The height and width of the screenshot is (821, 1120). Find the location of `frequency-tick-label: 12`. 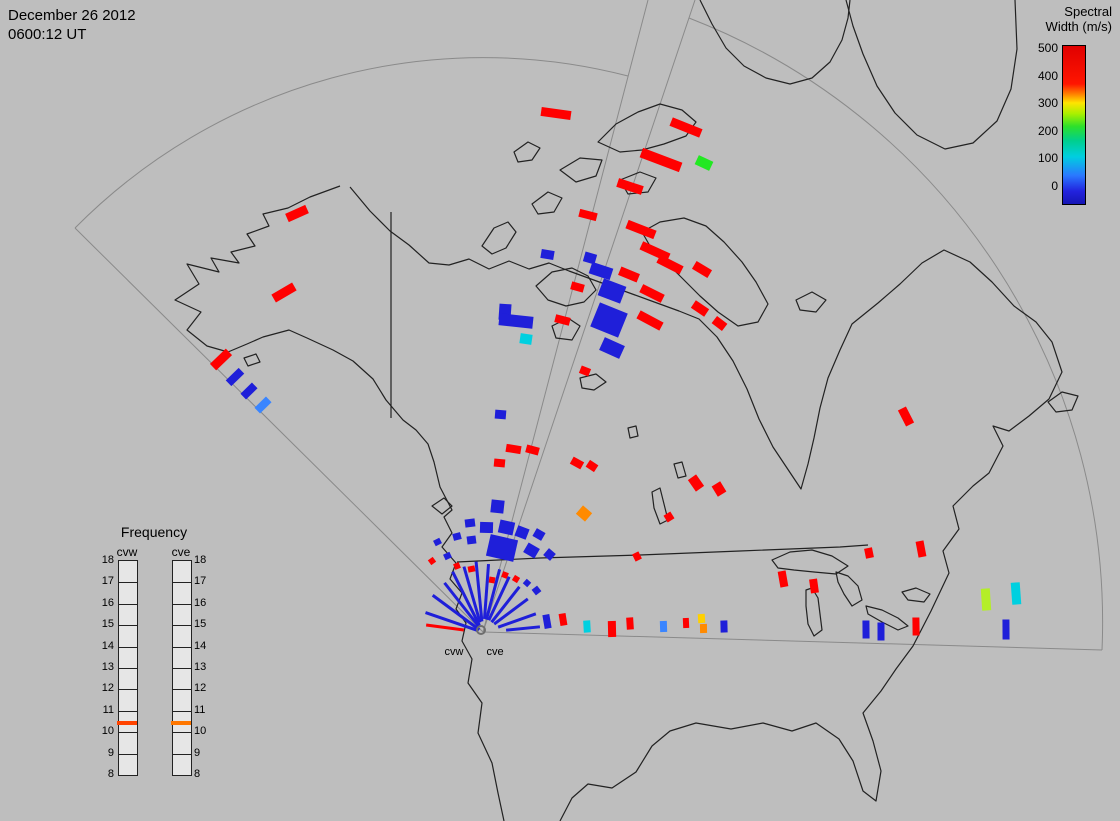

frequency-tick-label: 12 is located at coordinates (107, 688).